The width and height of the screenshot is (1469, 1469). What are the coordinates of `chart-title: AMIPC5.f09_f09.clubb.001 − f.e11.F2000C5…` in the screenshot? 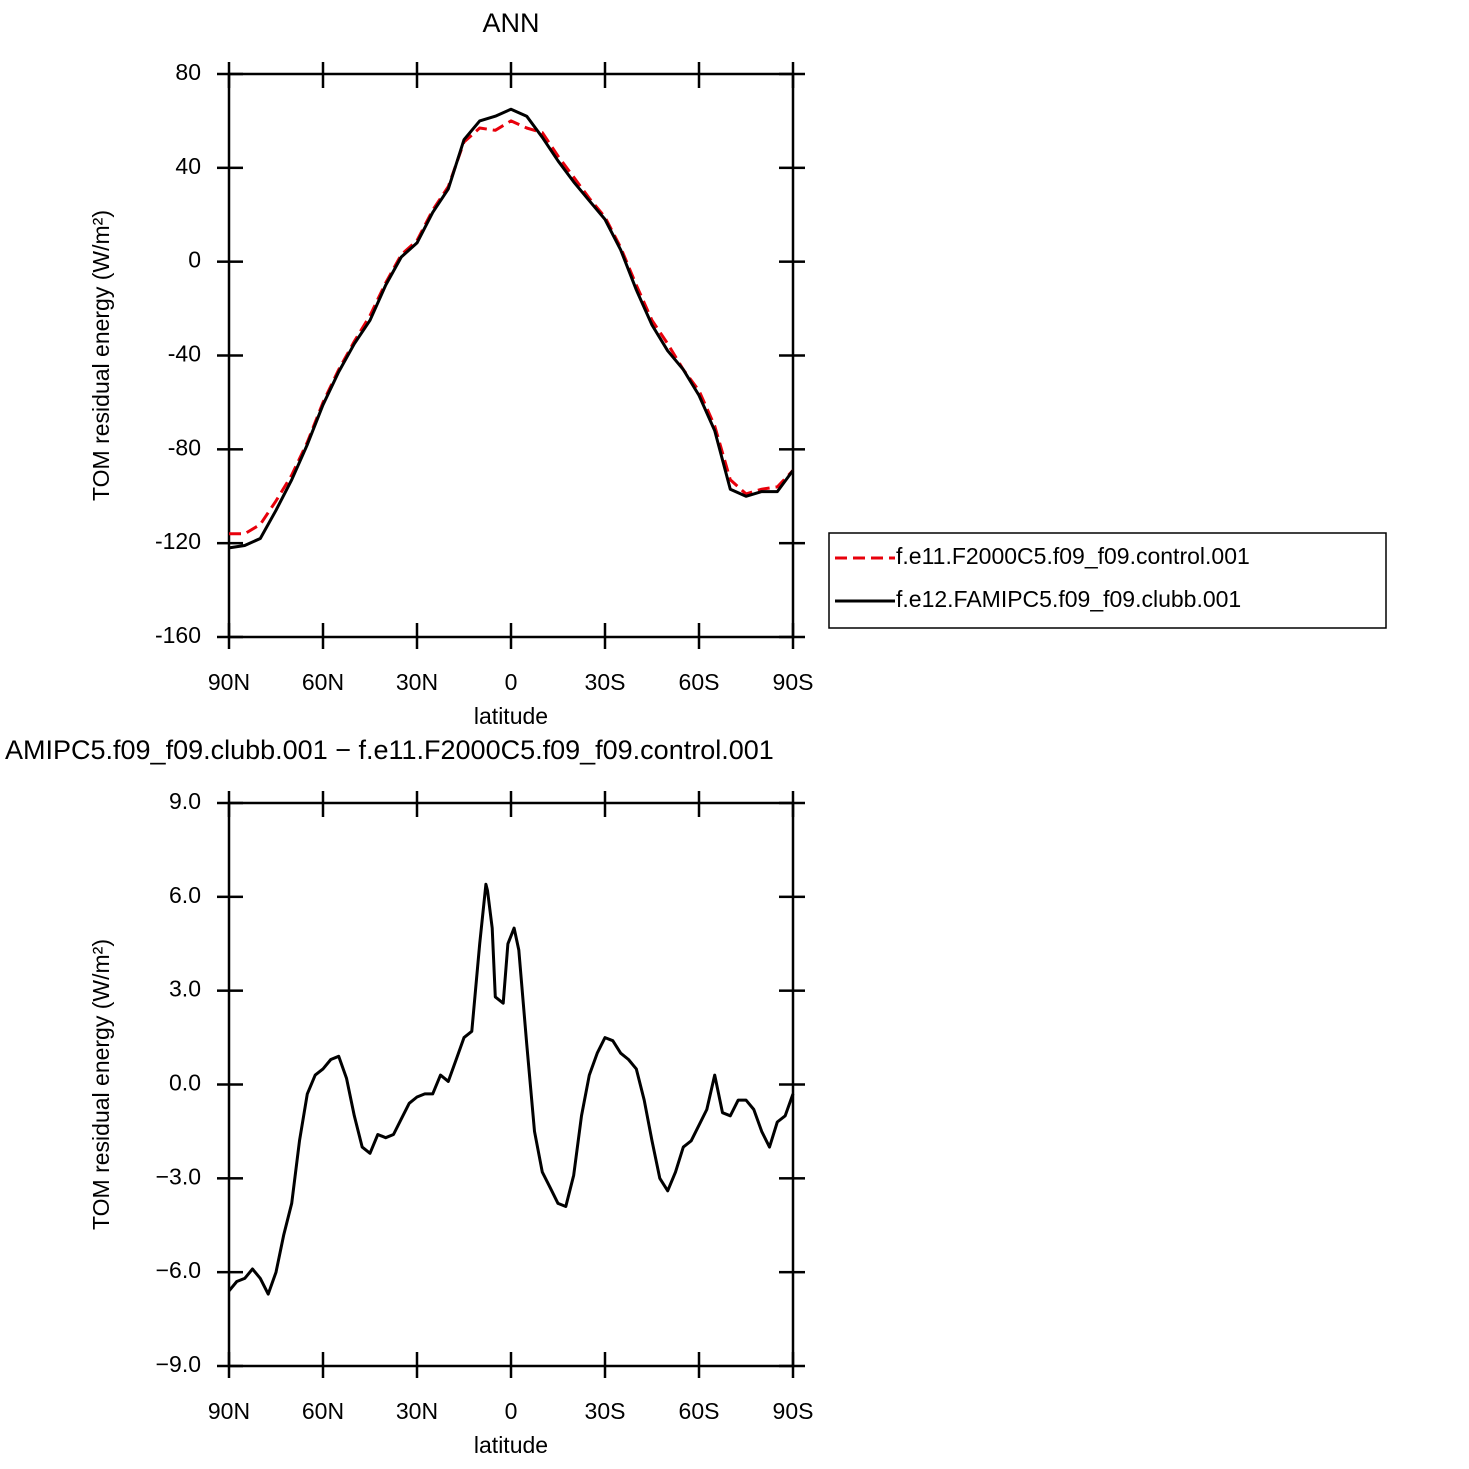 It's located at (389, 750).